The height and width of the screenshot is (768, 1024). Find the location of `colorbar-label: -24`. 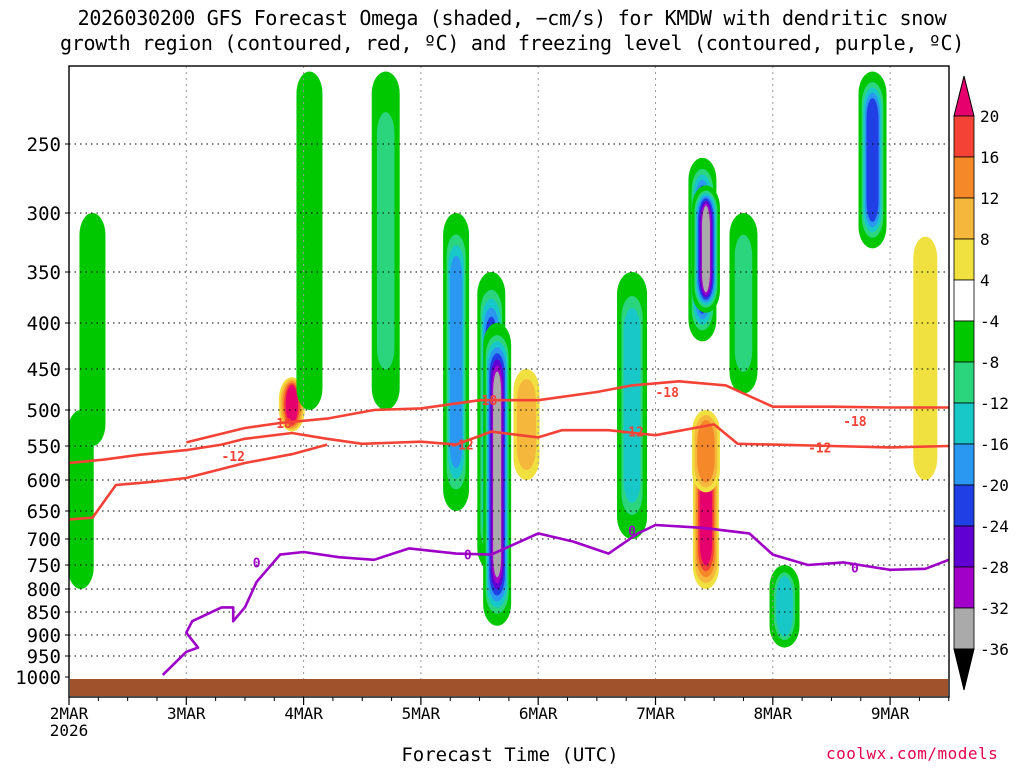

colorbar-label: -24 is located at coordinates (994, 526).